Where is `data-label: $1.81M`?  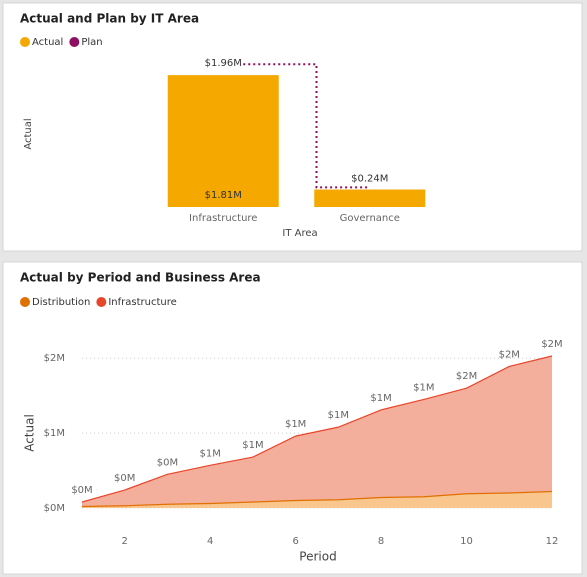
data-label: $1.81M is located at coordinates (223, 195).